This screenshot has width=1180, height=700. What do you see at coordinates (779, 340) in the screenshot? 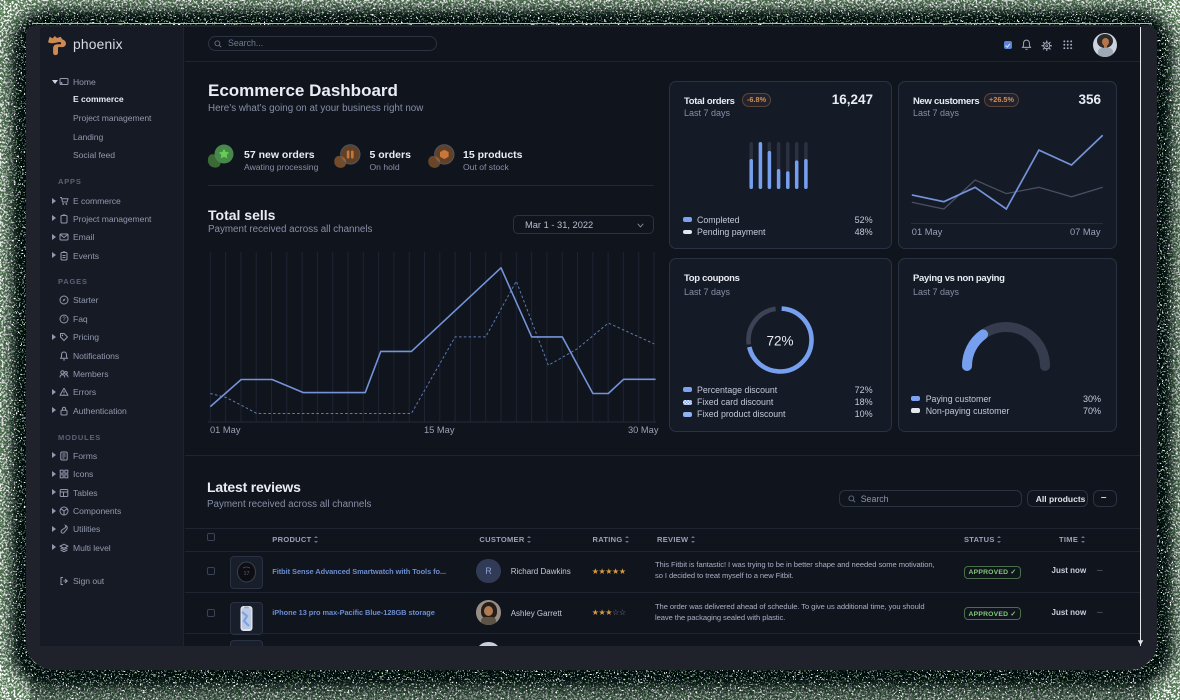
I see `svg-text: 72%` at bounding box center [779, 340].